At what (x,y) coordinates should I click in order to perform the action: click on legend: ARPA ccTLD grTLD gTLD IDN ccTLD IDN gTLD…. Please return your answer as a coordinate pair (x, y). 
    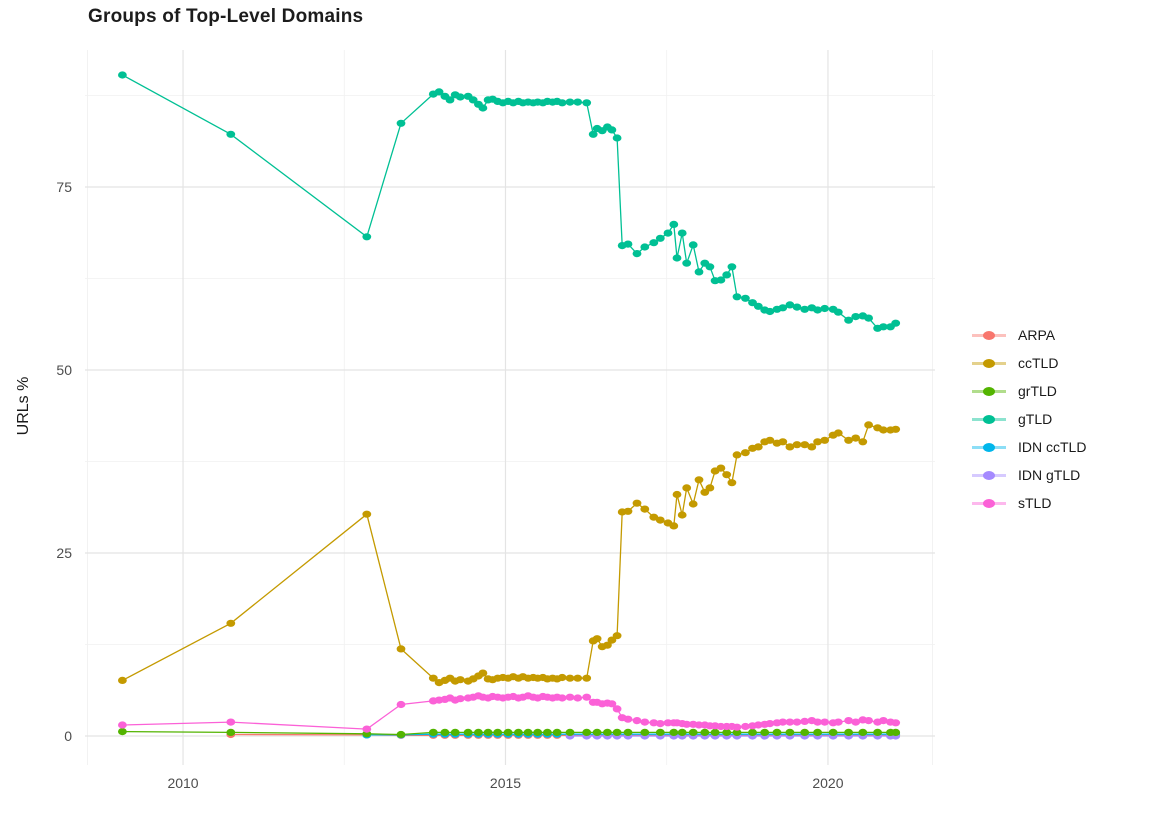
    Looking at the image, I should click on (1029, 419).